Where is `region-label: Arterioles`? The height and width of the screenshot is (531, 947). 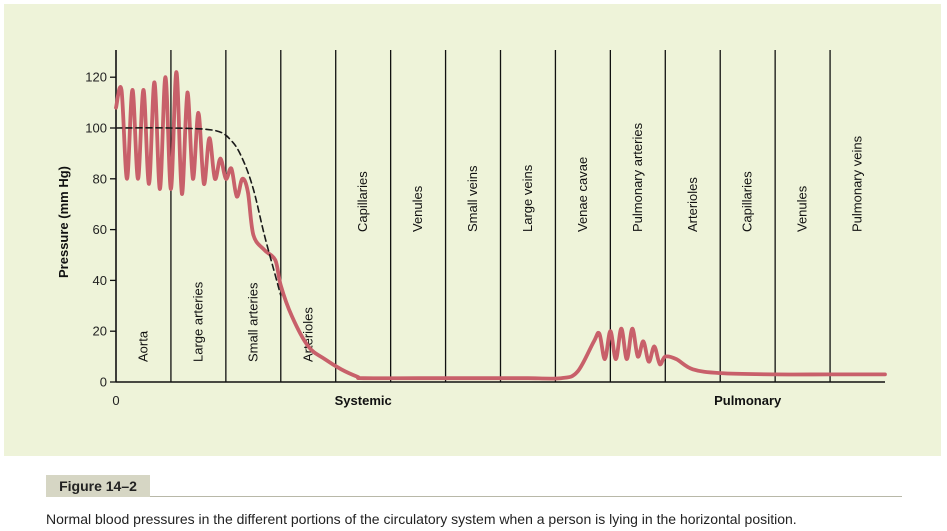 region-label: Arterioles is located at coordinates (692, 204).